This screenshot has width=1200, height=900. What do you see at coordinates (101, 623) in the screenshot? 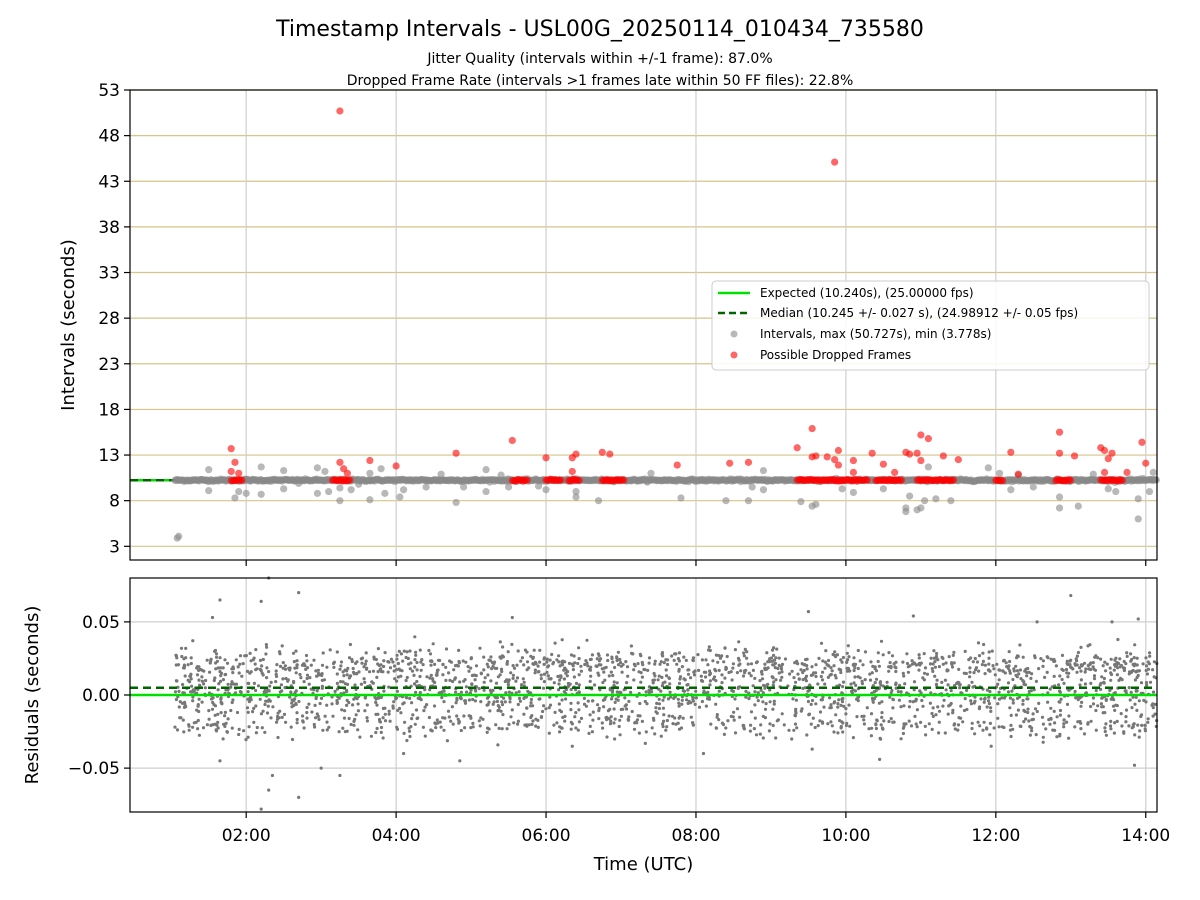
I see `bottom-y-tick-label: 0.05` at bounding box center [101, 623].